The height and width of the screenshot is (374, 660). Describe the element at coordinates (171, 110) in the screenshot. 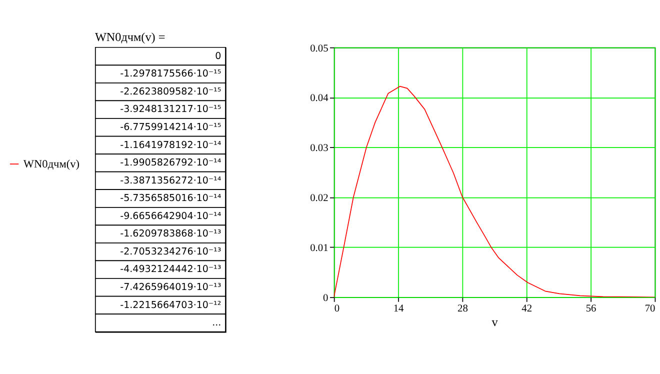

I see `text: -3.9248131217·10⁻¹⁵` at that location.